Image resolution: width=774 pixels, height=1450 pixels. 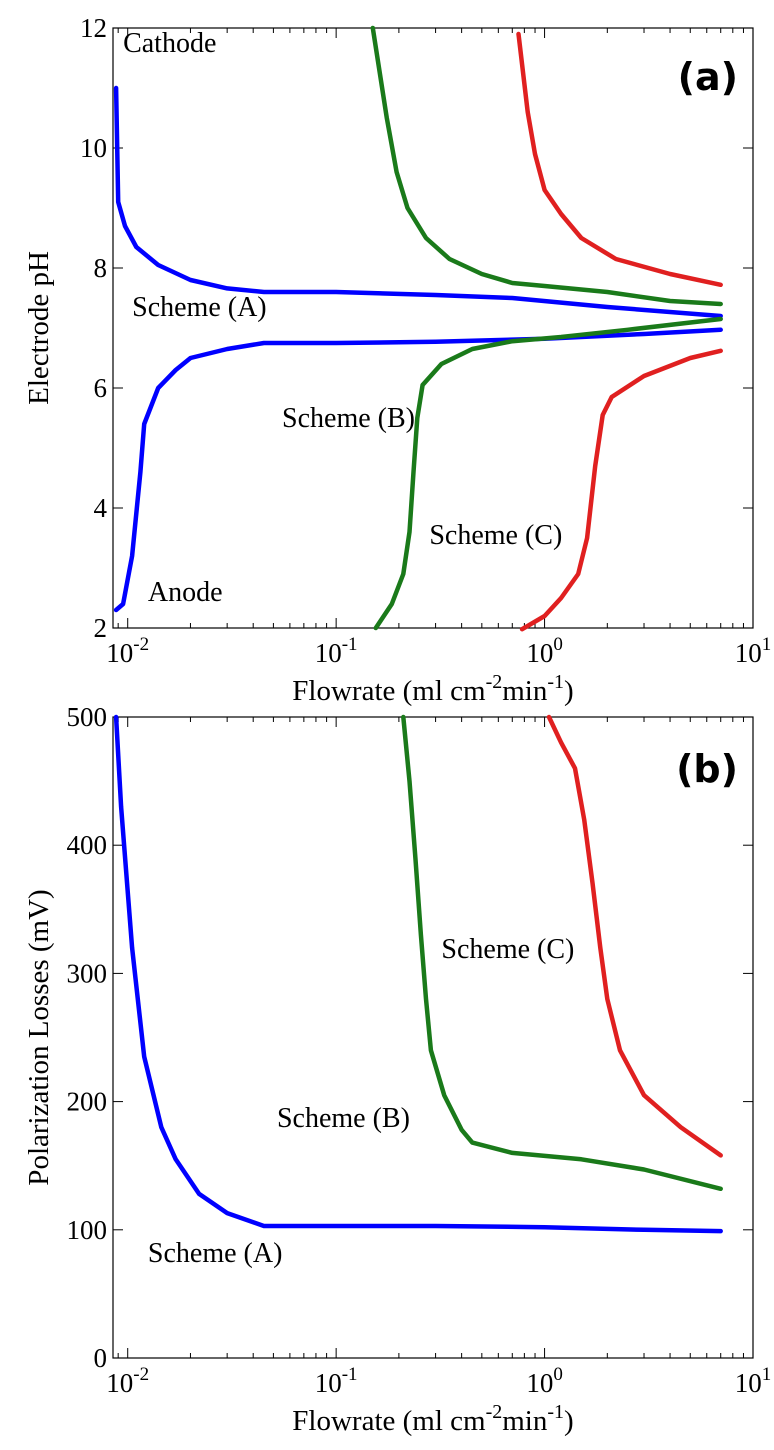 What do you see at coordinates (101, 268) in the screenshot?
I see `y-tick-label: 8` at bounding box center [101, 268].